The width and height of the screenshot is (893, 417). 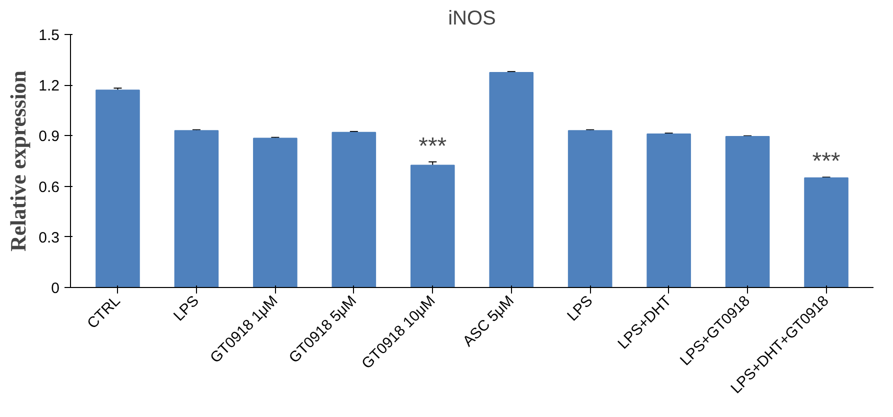 What do you see at coordinates (55, 288) in the screenshot?
I see `y-tick-label: 0` at bounding box center [55, 288].